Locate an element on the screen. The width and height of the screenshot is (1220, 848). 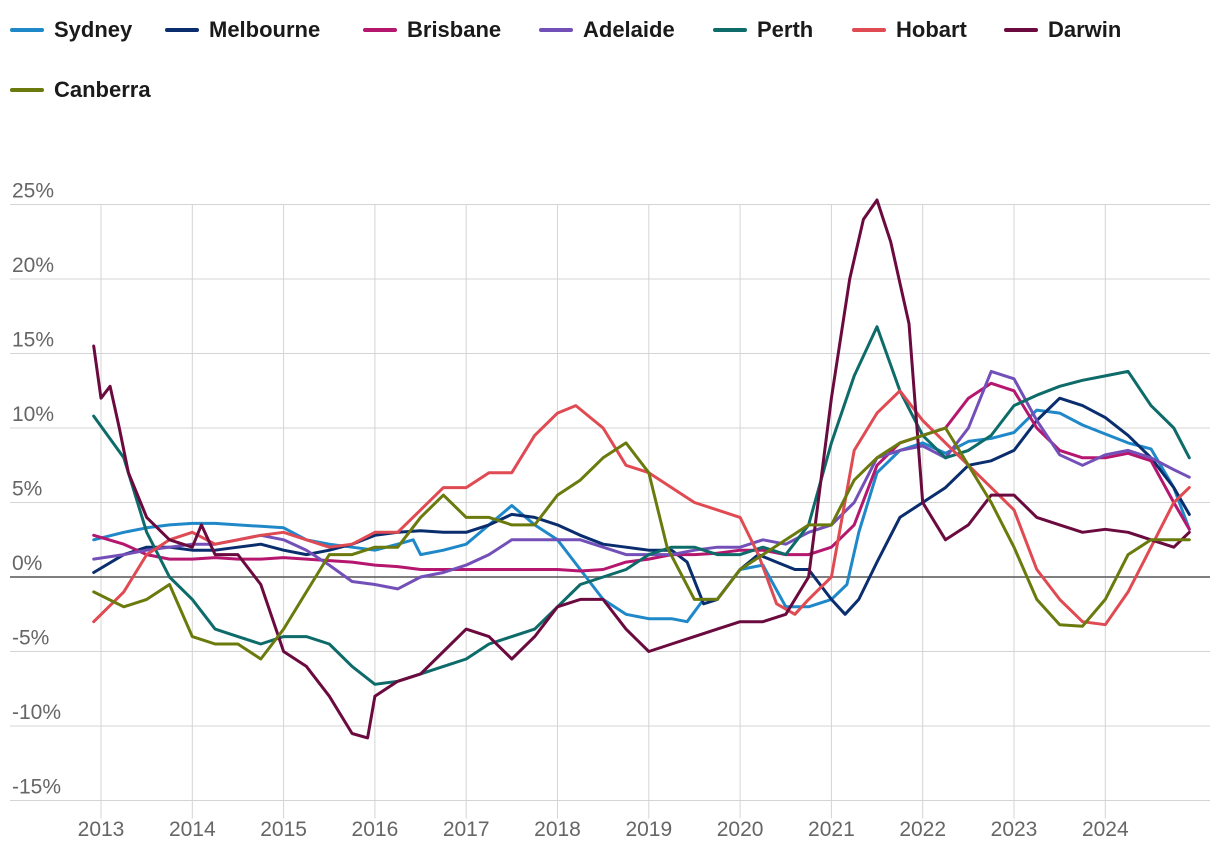
legend-item-hobart: Hobart is located at coordinates (909, 30).